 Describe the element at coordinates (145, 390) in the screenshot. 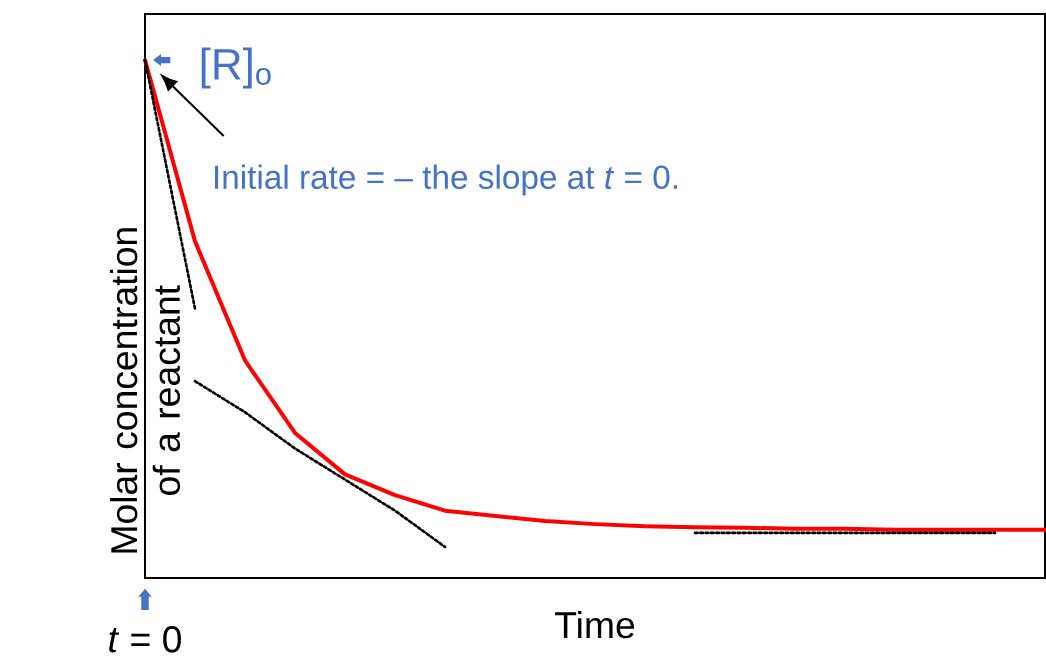

I see `y-axis-title: Molar concentration of a reactant` at that location.